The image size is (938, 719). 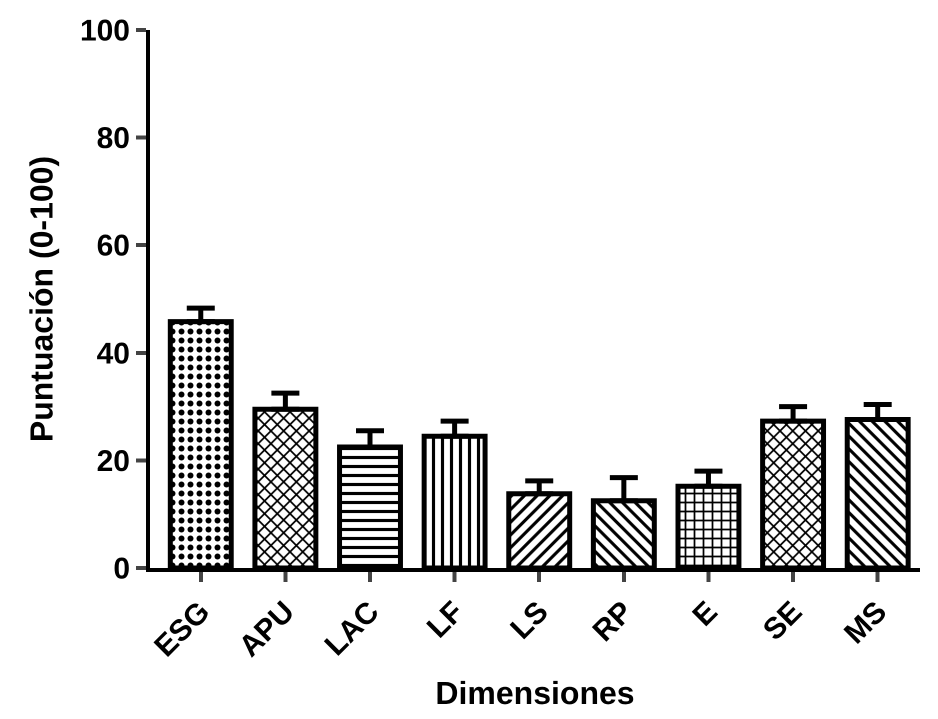 I want to click on x-tick-label: RP, so click(x=613, y=621).